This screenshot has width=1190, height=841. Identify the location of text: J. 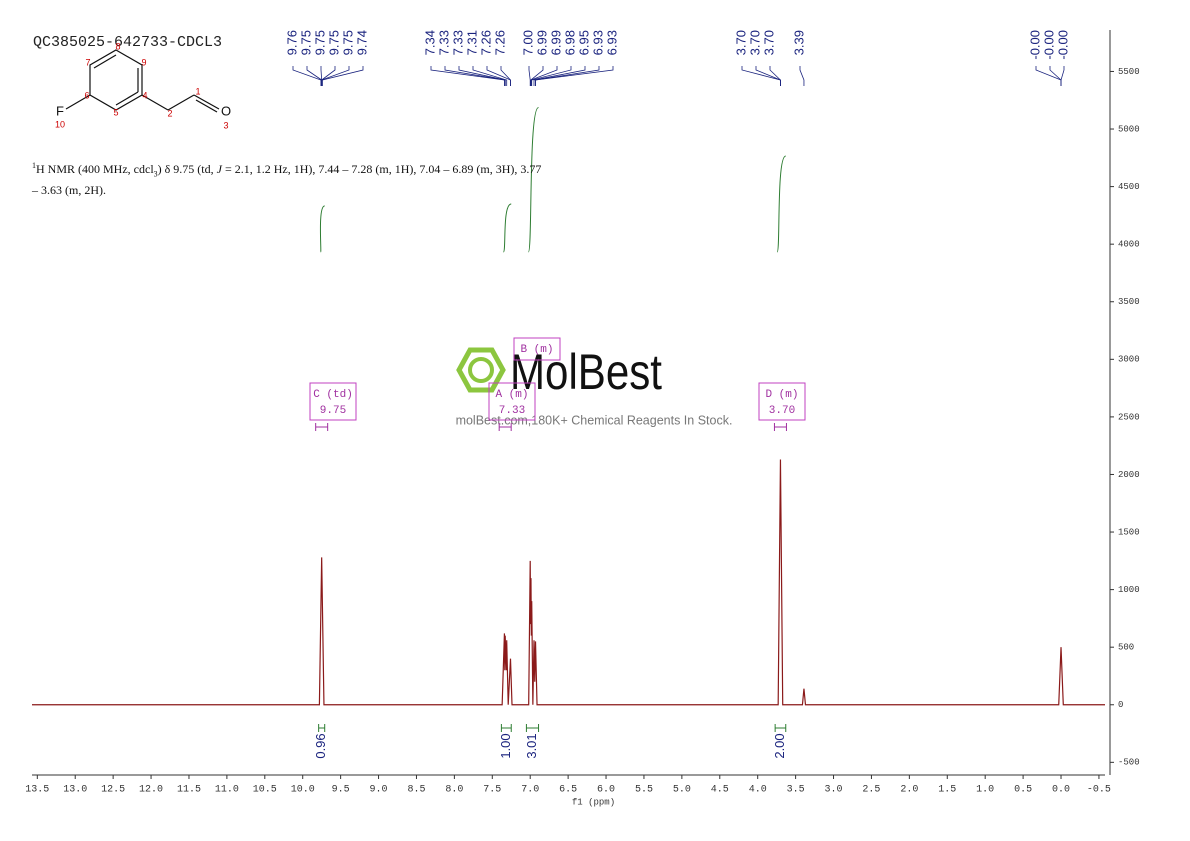
(219, 169).